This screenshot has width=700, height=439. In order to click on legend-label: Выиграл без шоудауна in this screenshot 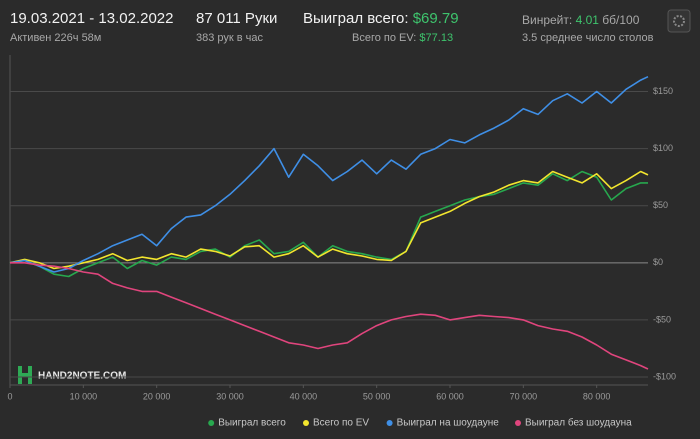, I will do `click(578, 423)`.